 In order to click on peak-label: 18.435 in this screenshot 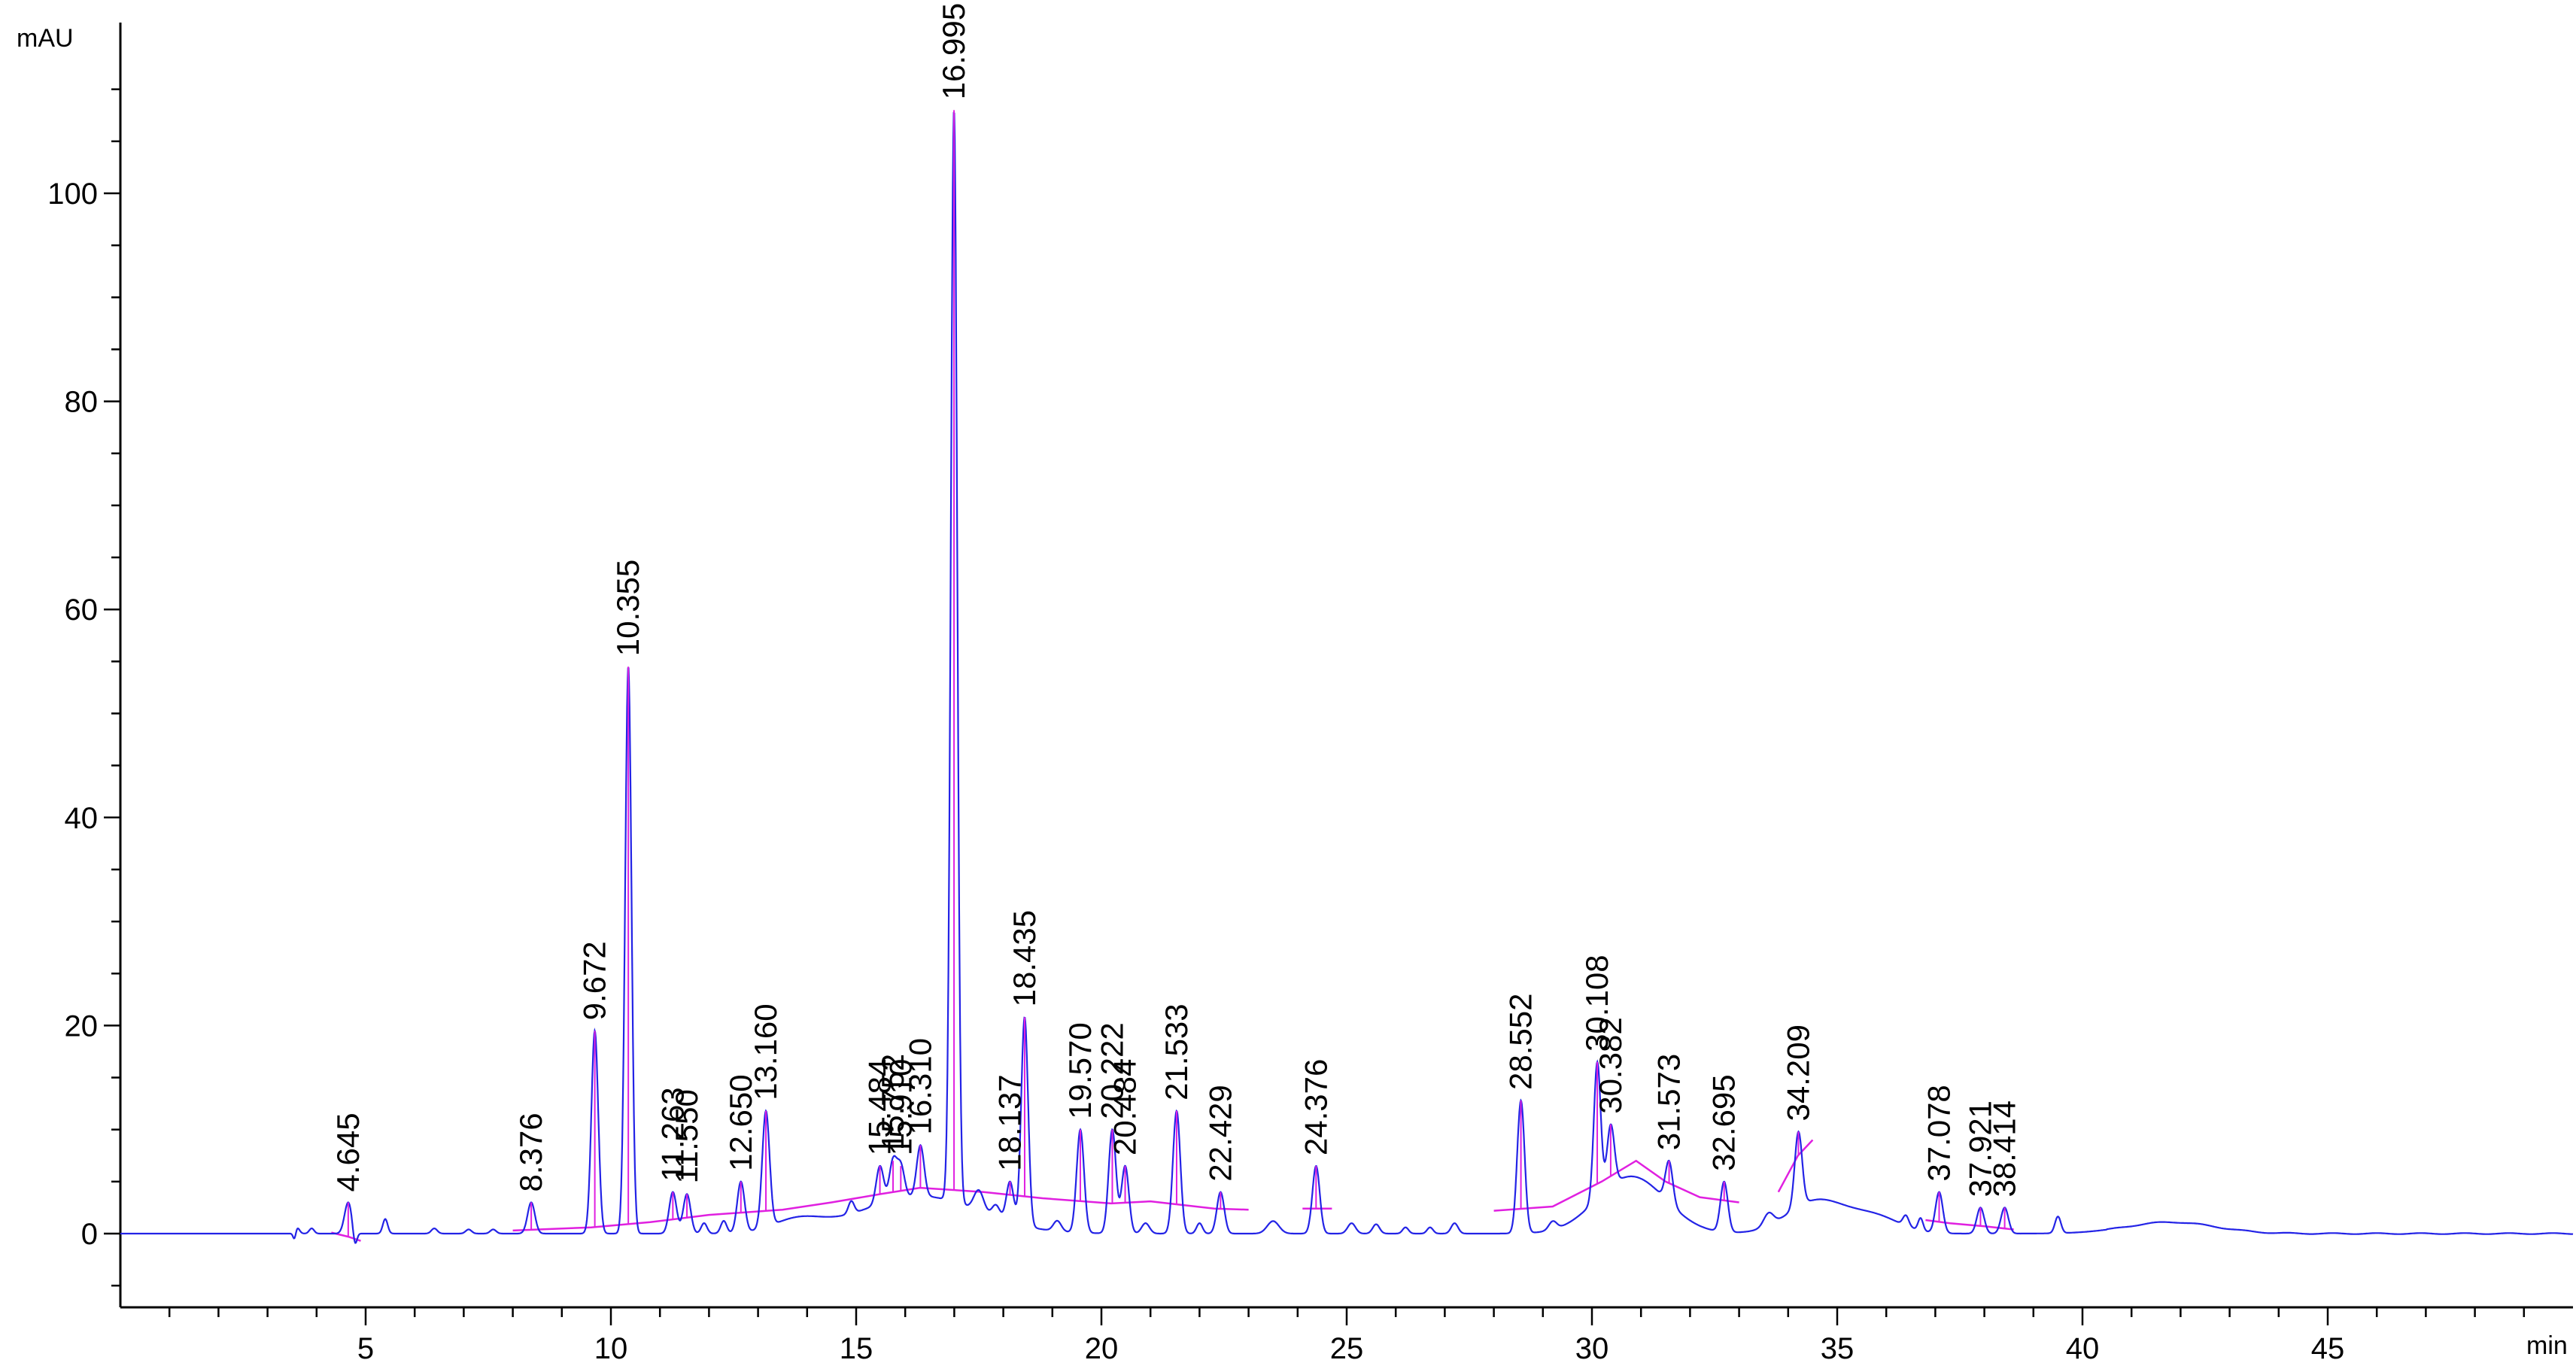, I will do `click(1024, 958)`.